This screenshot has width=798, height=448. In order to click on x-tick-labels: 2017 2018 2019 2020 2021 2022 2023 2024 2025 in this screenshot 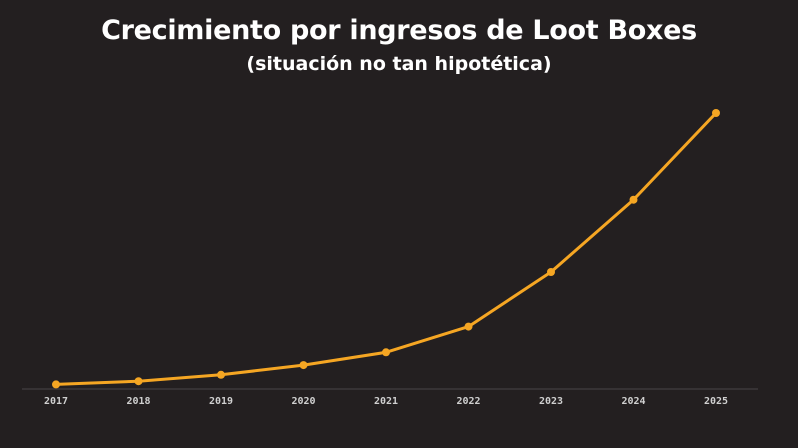, I will do `click(386, 401)`.